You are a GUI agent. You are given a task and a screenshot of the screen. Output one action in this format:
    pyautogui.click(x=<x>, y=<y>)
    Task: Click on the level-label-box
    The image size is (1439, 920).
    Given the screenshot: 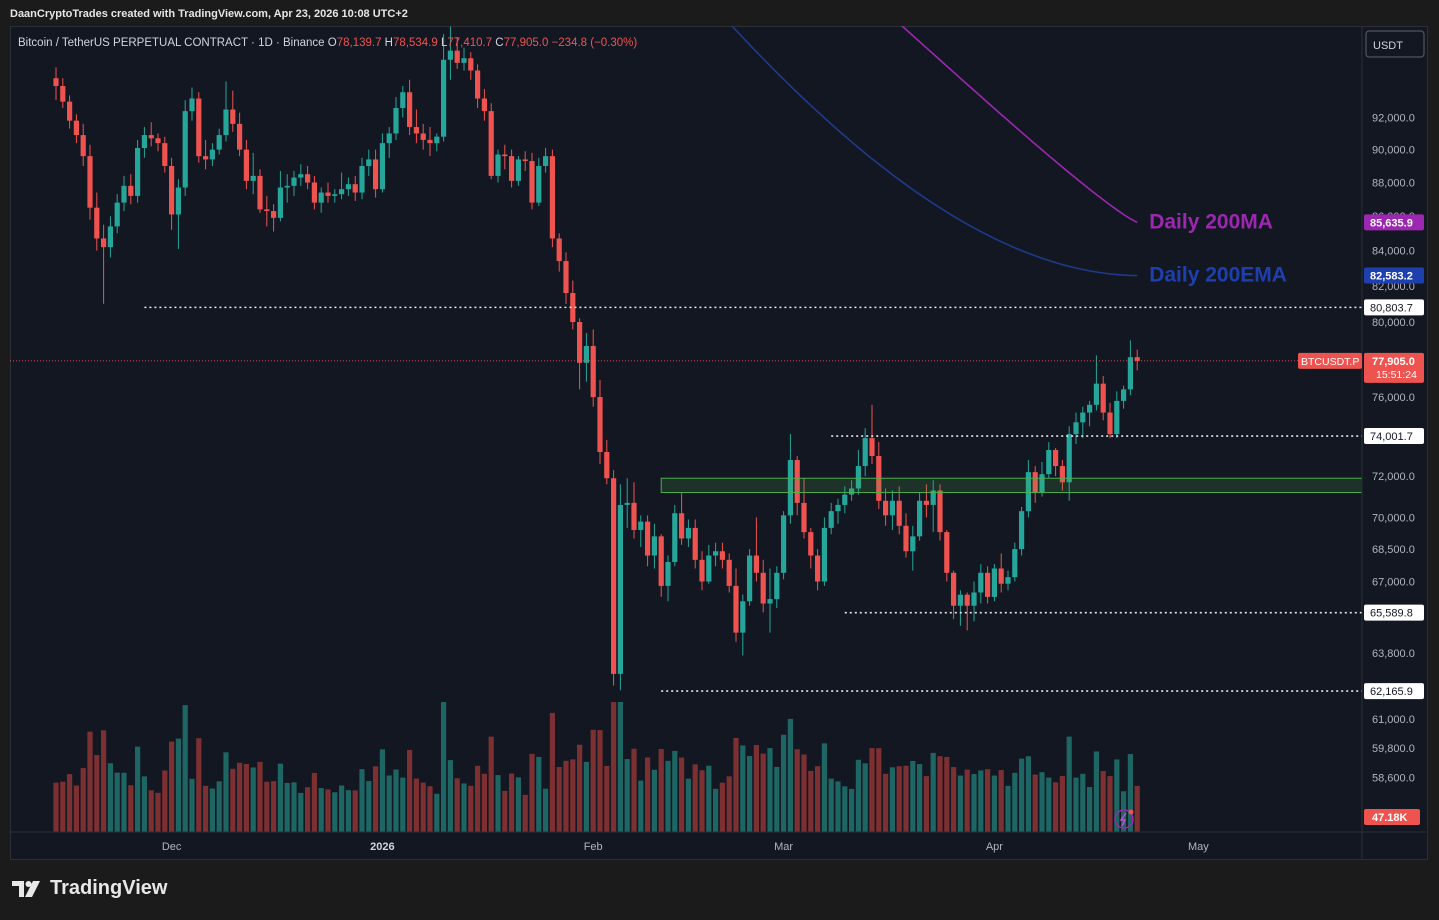 What is the action you would take?
    pyautogui.click(x=1394, y=307)
    